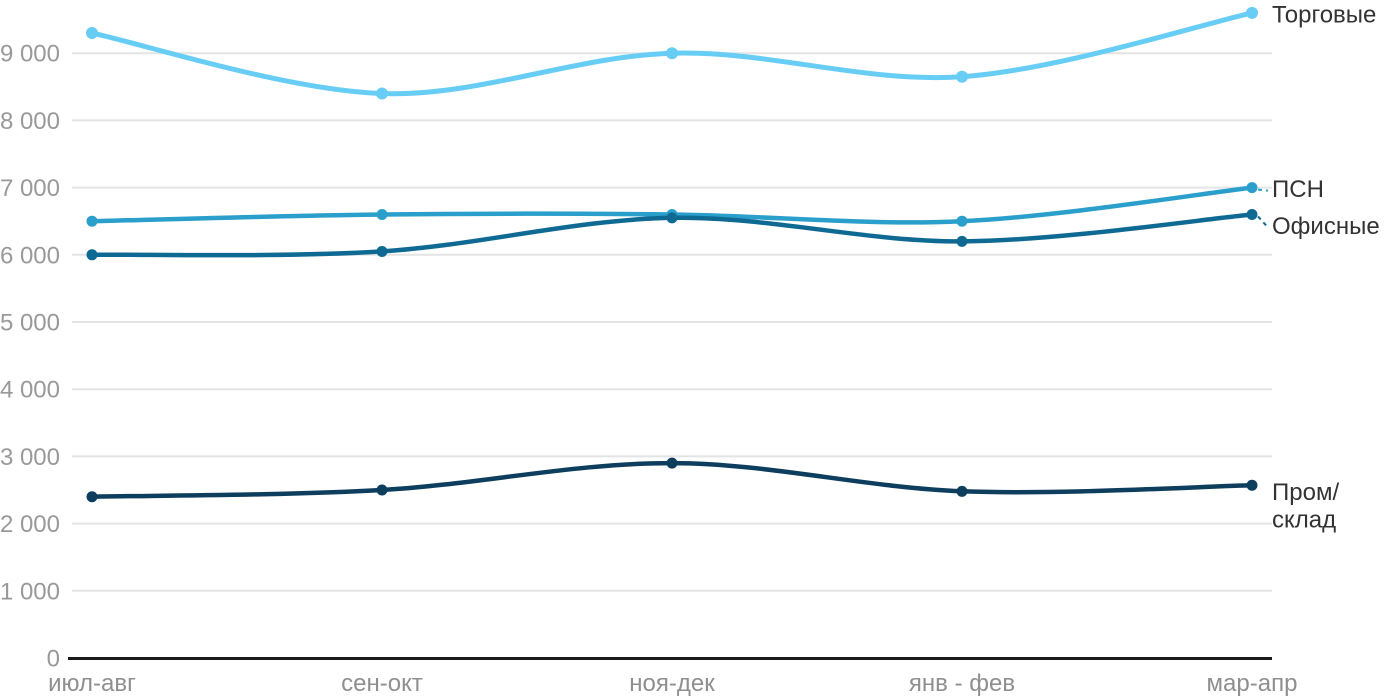  I want to click on series-label-line: Торговые, so click(1324, 14).